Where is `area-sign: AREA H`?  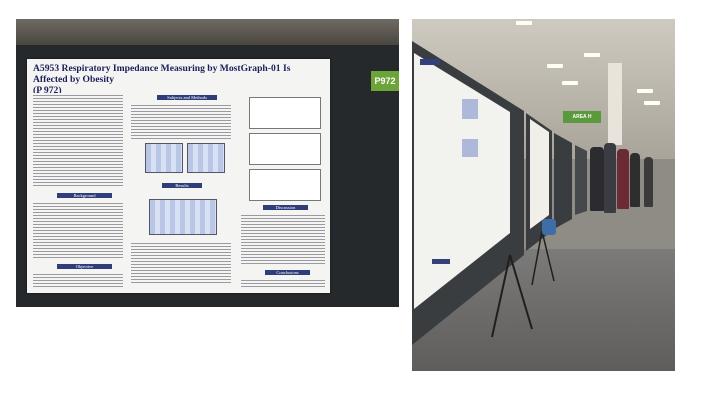 area-sign: AREA H is located at coordinates (582, 117).